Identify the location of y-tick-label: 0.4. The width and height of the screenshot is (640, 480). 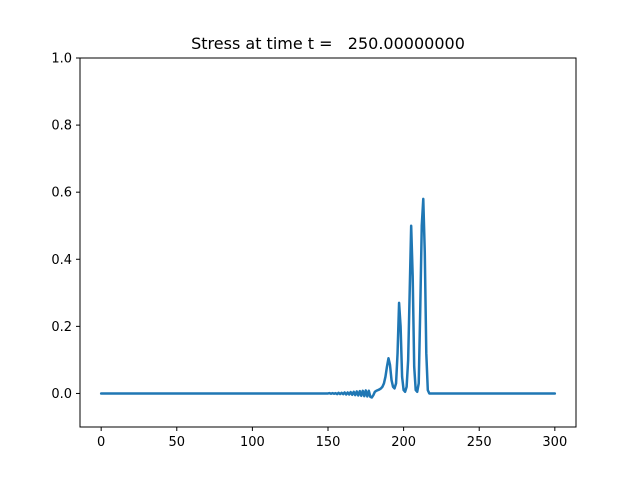
(61, 260).